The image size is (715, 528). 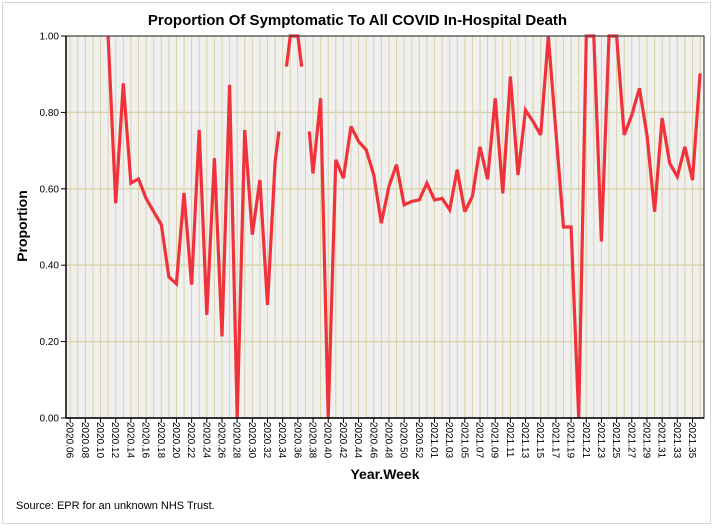 What do you see at coordinates (50, 37) in the screenshot?
I see `y-tick-label: 1.00` at bounding box center [50, 37].